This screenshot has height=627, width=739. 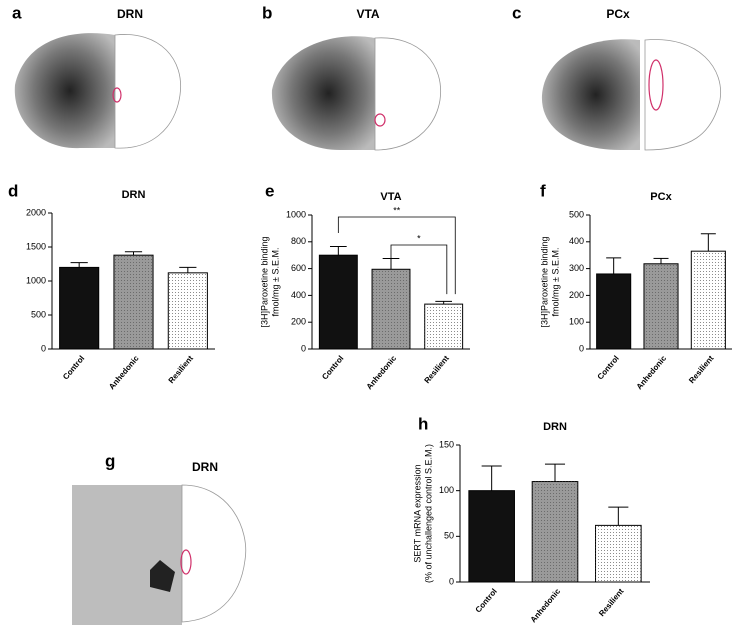 What do you see at coordinates (17, 12) in the screenshot?
I see `panel-letter: a` at bounding box center [17, 12].